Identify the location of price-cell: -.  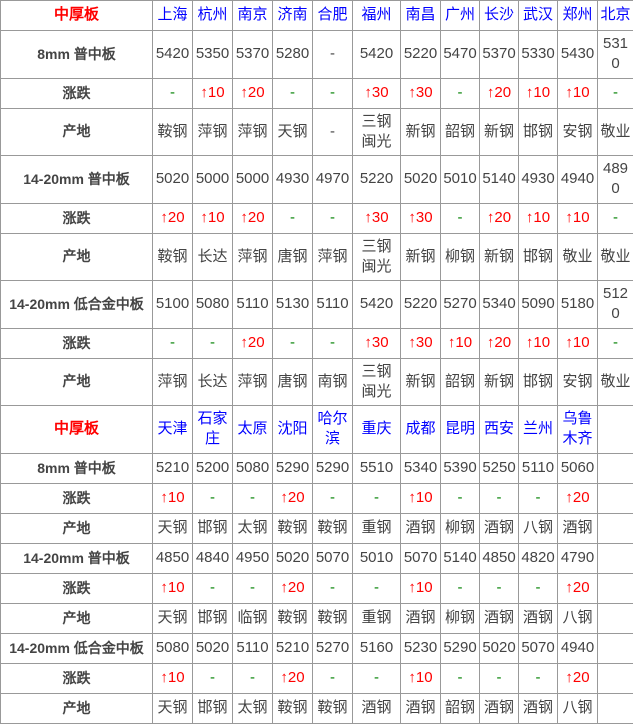
(333, 55).